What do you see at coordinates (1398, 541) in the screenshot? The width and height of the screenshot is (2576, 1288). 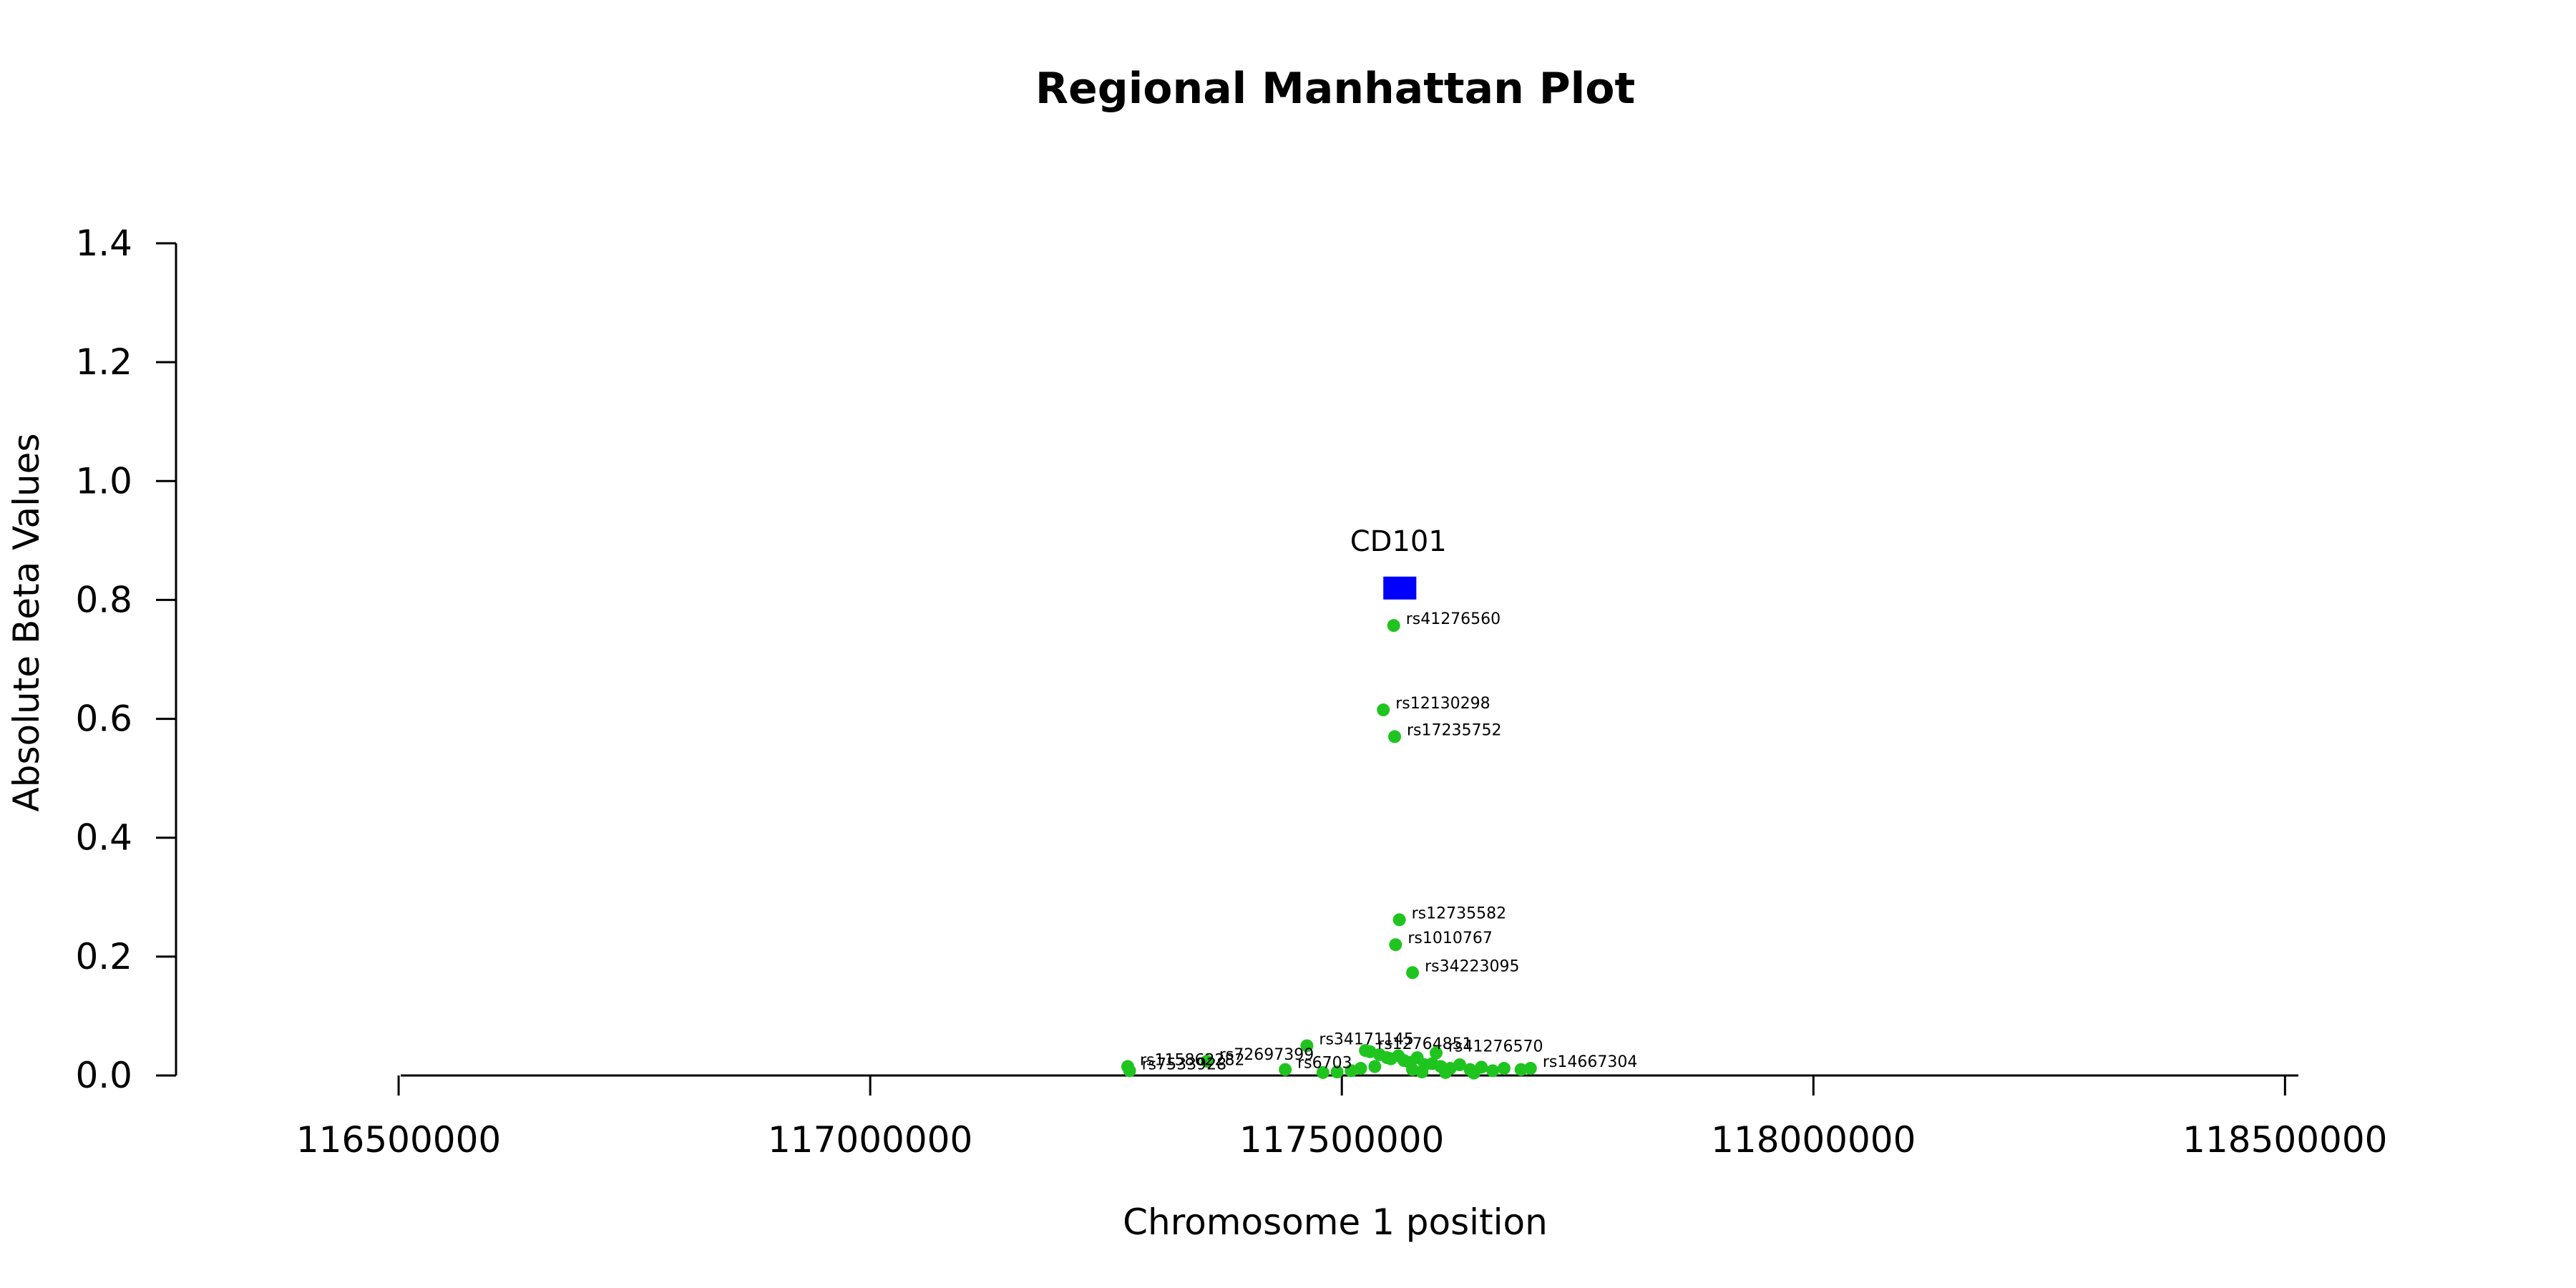 I see `gene-label: CD101` at bounding box center [1398, 541].